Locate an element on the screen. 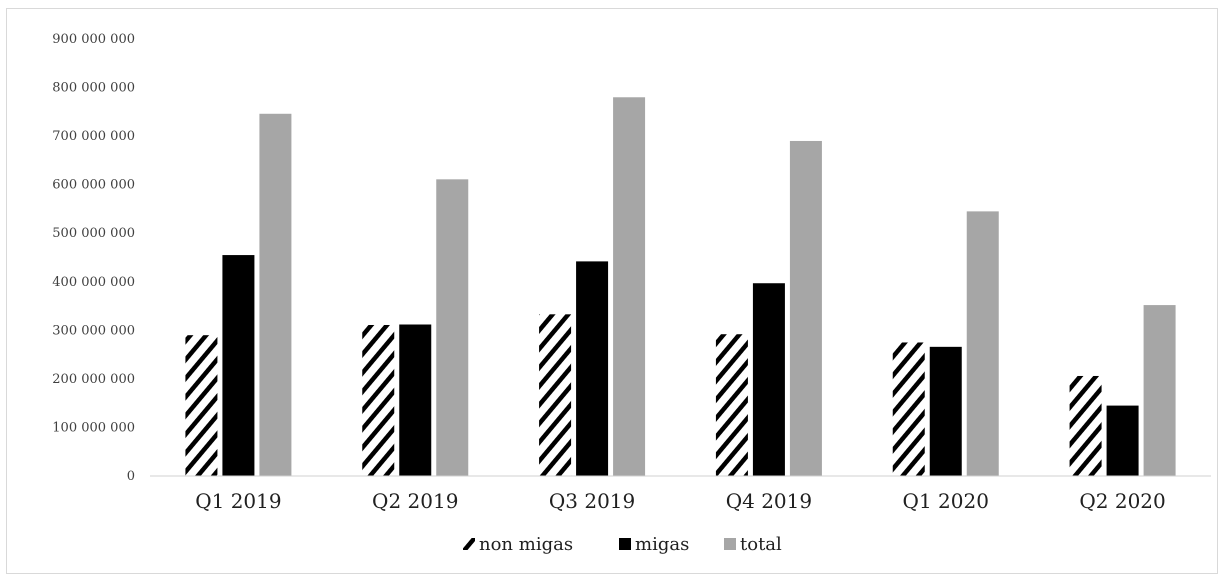 This screenshot has width=1227, height=580. bar-migas-Q1-2019 is located at coordinates (238, 365).